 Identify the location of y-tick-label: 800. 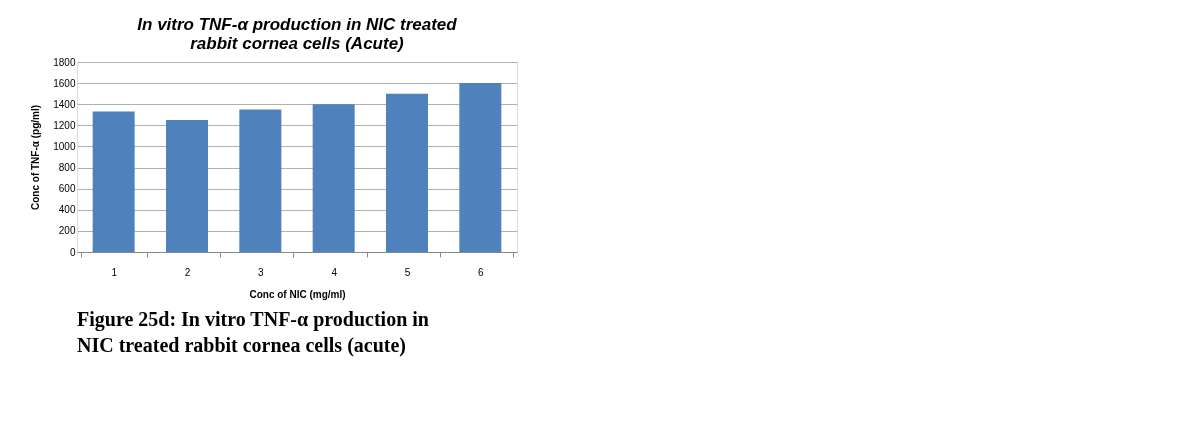
(67, 168).